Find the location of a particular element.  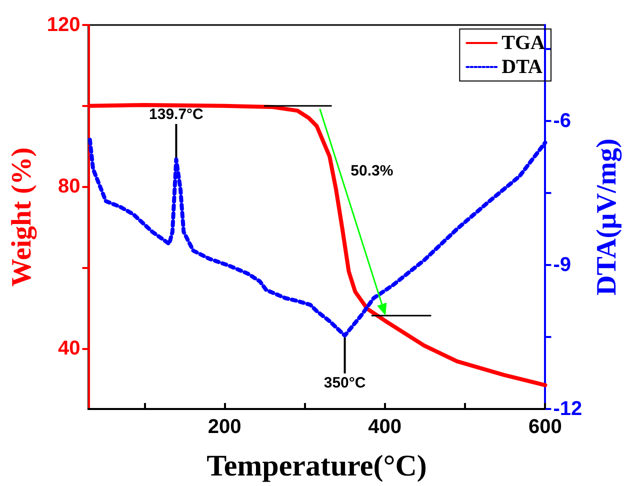

legend-label: DTA is located at coordinates (522, 67).